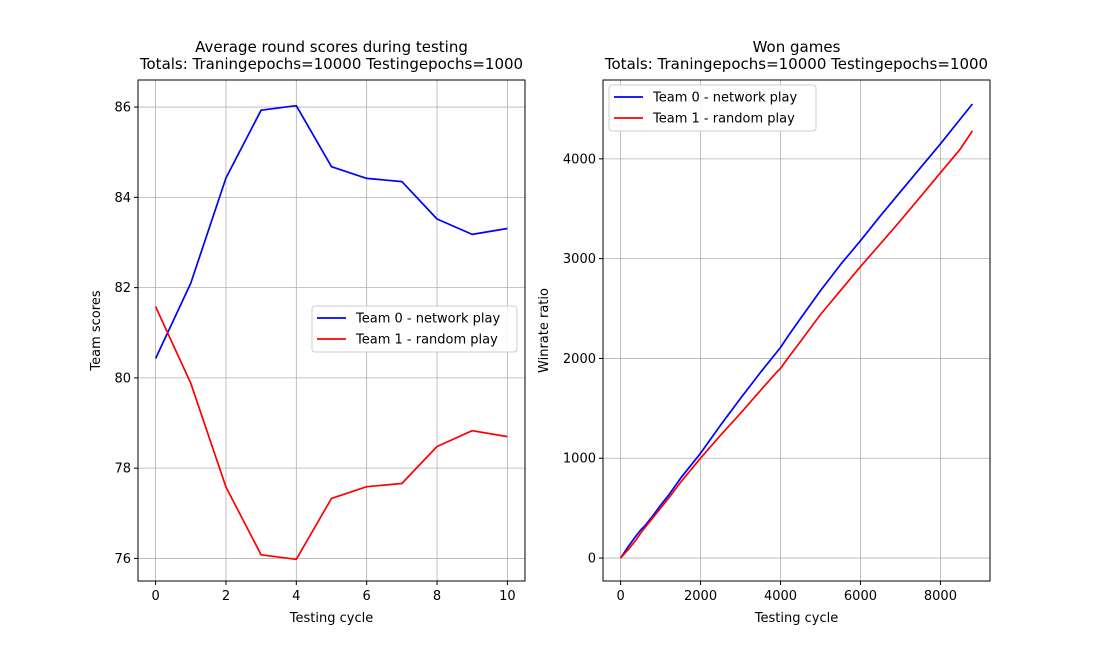  Describe the element at coordinates (579, 459) in the screenshot. I see `y-tick-label: 1000` at that location.